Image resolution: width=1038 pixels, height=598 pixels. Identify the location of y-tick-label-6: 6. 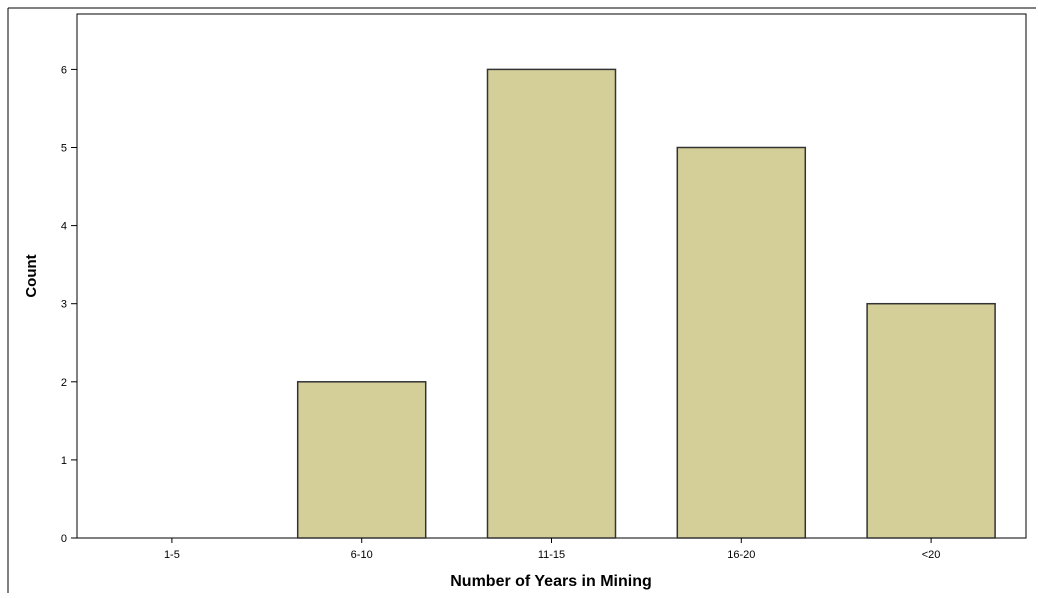
(64, 70).